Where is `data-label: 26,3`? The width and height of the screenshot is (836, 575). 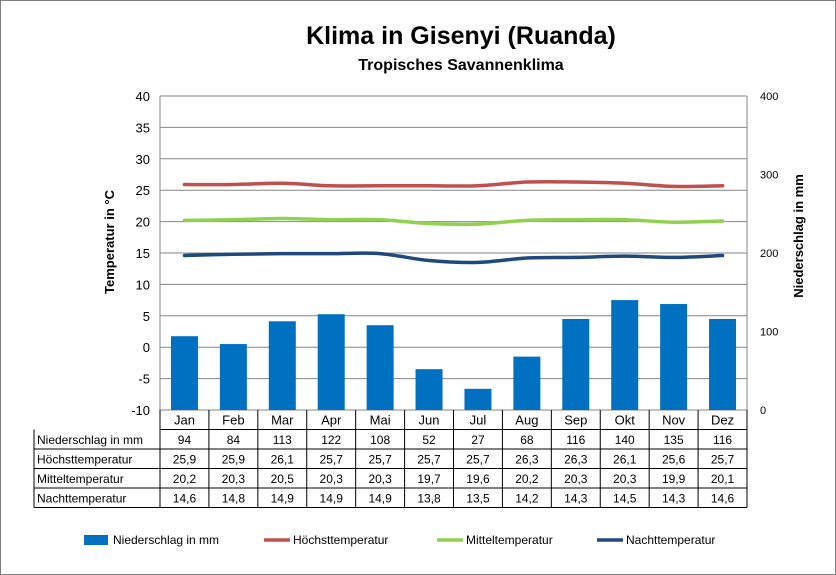
data-label: 26,3 is located at coordinates (527, 460).